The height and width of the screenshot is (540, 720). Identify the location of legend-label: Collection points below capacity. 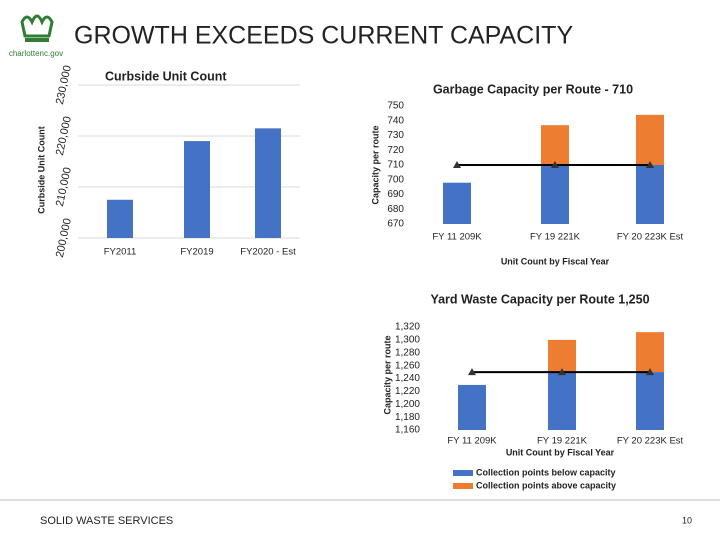
(546, 472).